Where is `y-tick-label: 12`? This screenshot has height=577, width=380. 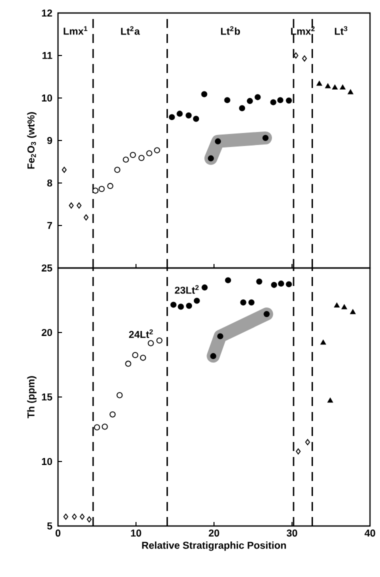 y-tick-label: 12 is located at coordinates (47, 13).